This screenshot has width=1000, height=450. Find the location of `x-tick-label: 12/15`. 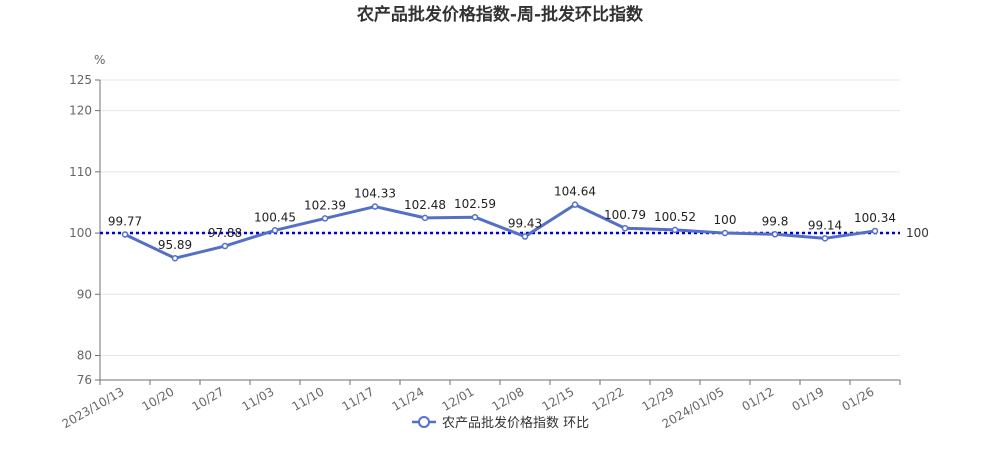

x-tick-label: 12/15 is located at coordinates (558, 398).